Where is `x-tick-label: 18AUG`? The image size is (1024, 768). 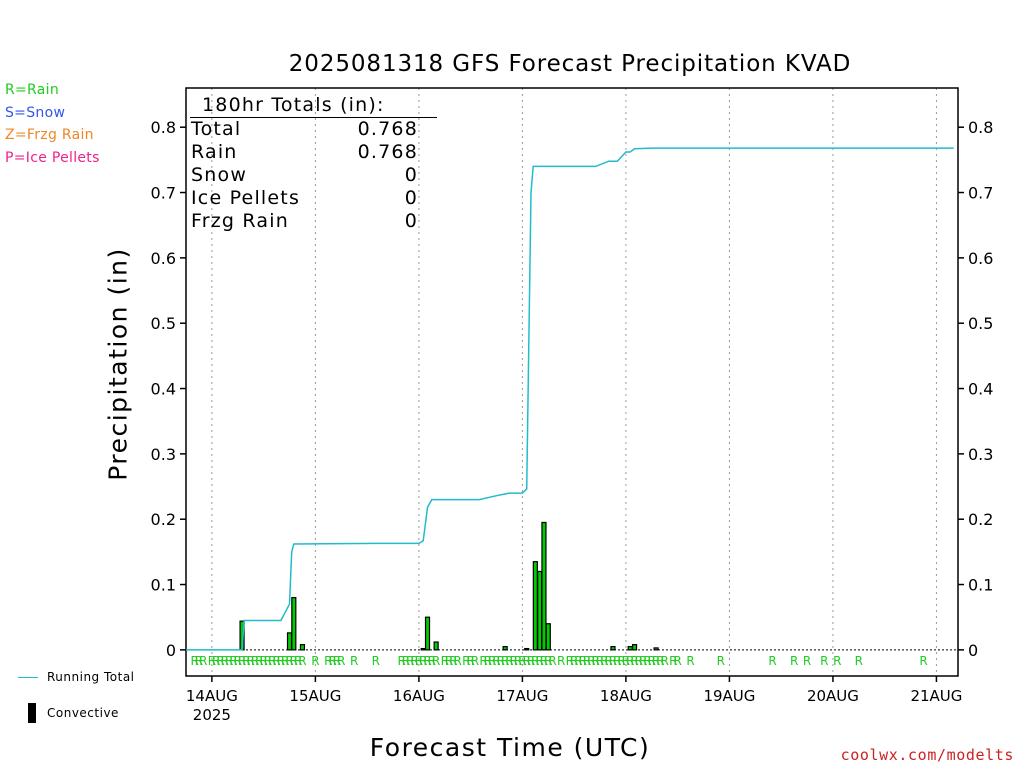 x-tick-label: 18AUG is located at coordinates (626, 696).